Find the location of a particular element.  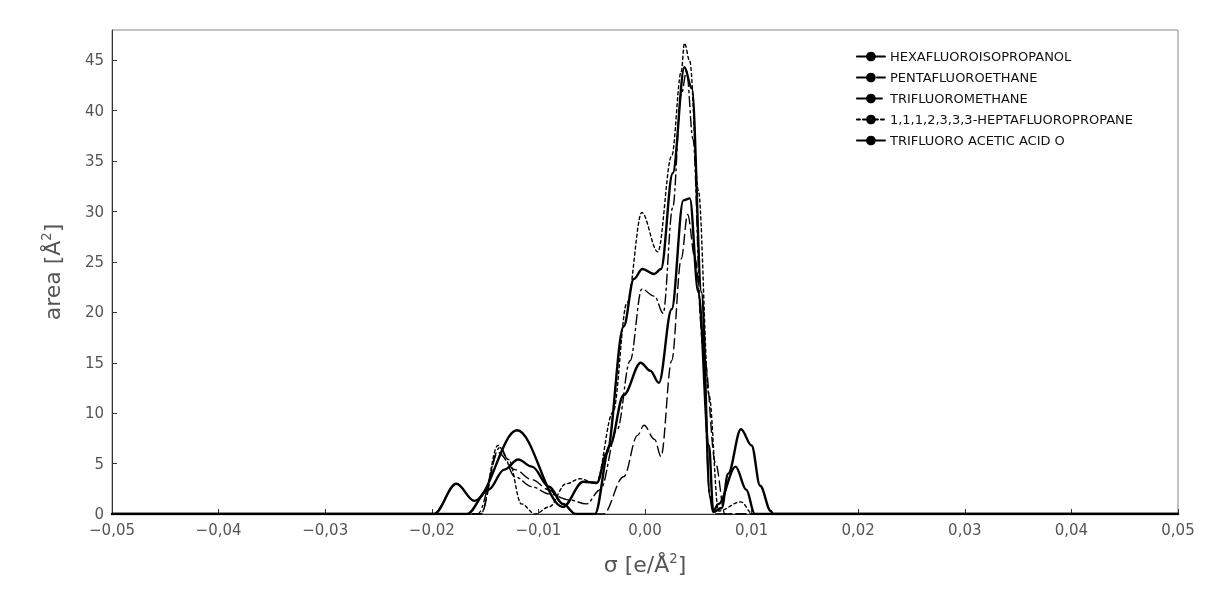

legend-label: 1,1,1,2,3,3,3-HEPTAFLUOROPROPANE is located at coordinates (1011, 119).